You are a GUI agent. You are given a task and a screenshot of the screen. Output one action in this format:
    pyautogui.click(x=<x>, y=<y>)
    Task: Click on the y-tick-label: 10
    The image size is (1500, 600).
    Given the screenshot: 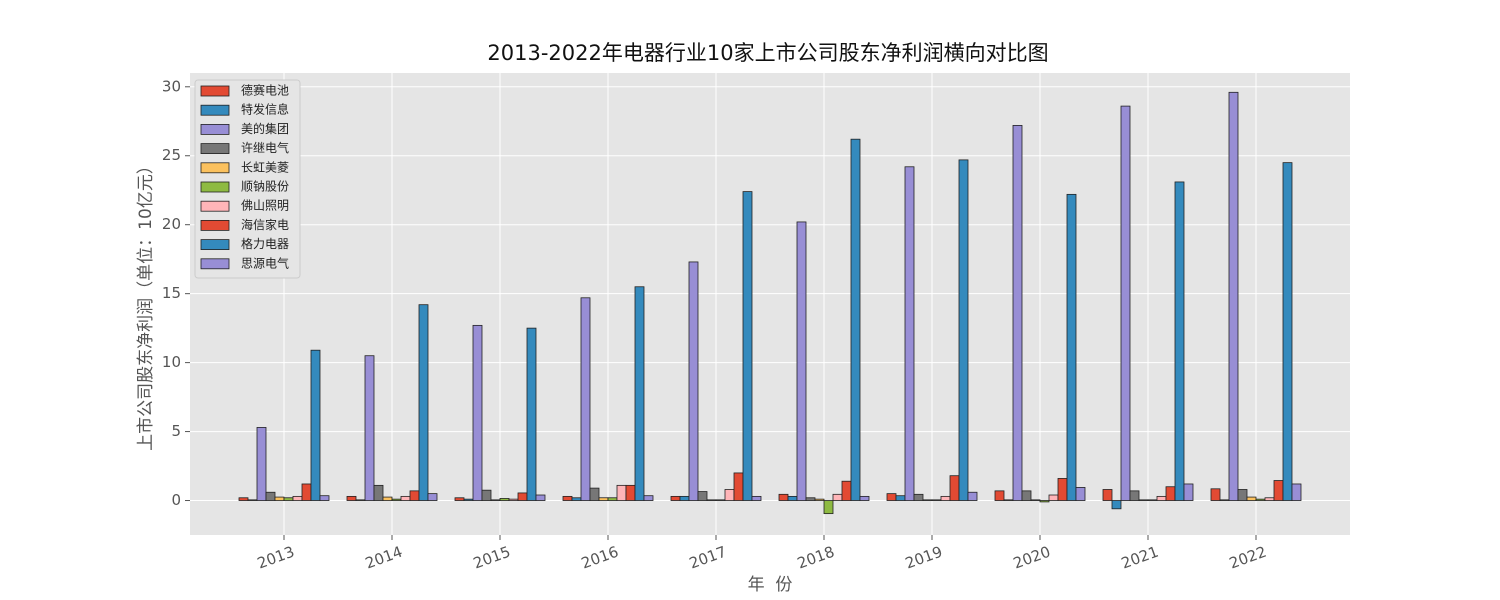 What is the action you would take?
    pyautogui.click(x=171, y=362)
    